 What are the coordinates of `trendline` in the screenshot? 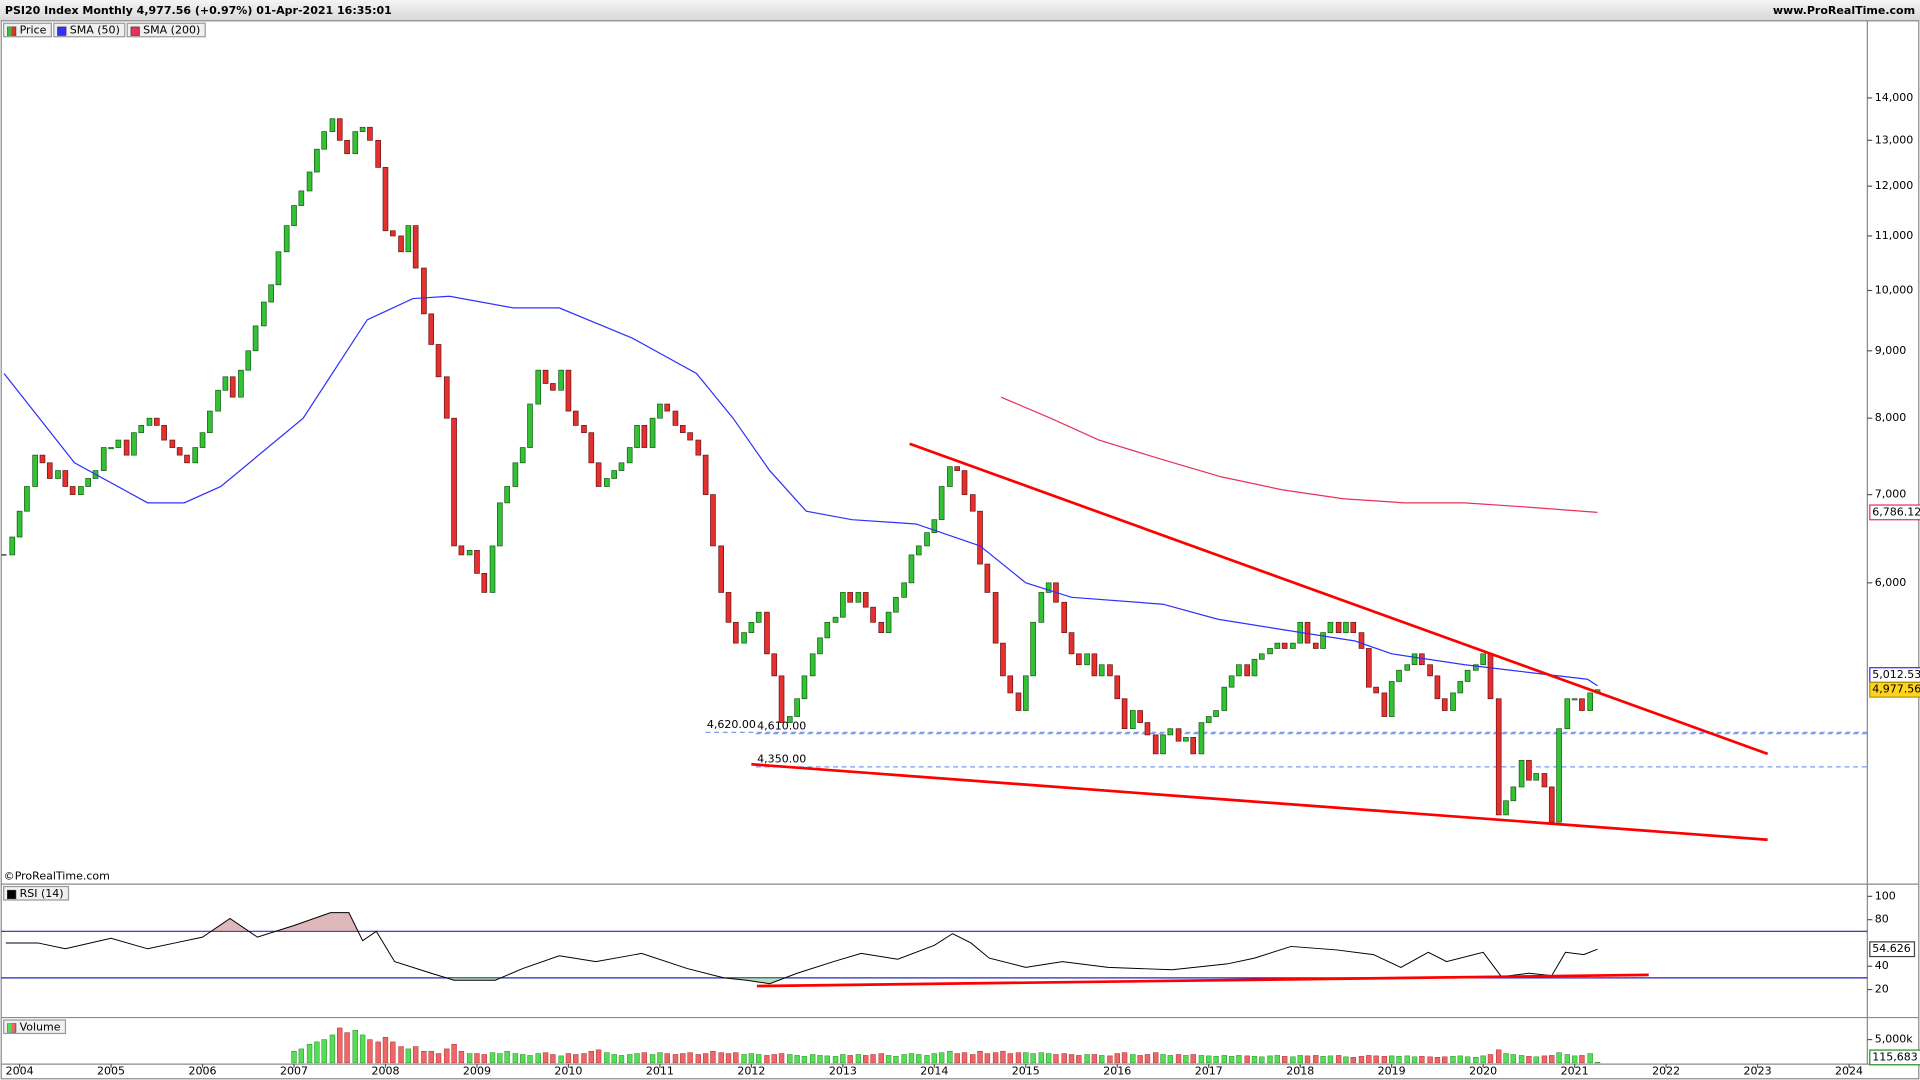 It's located at (1202, 980).